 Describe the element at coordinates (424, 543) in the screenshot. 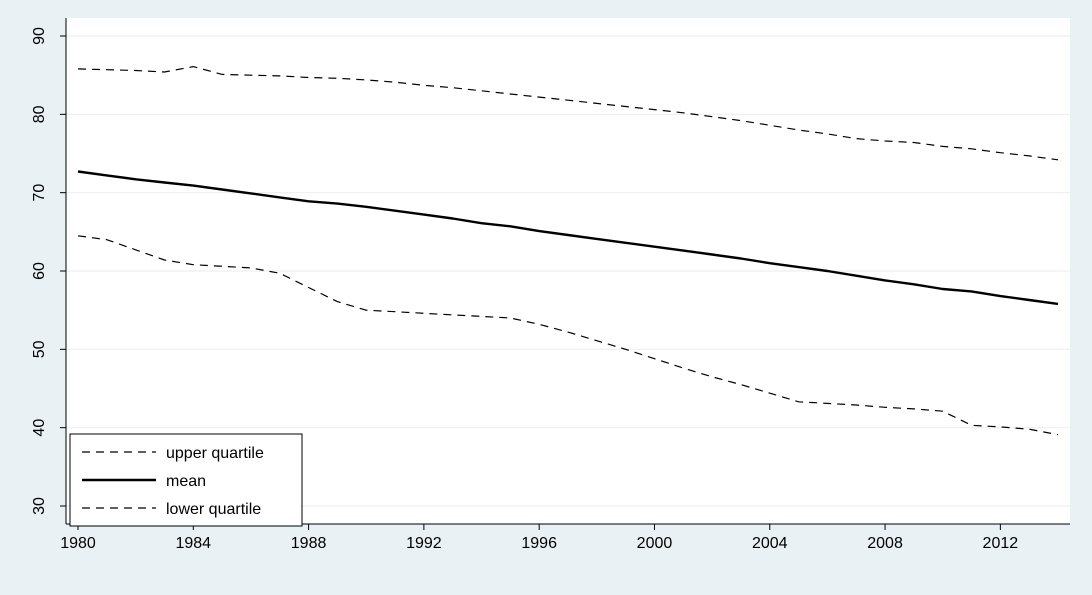

I see `x-tick-label: 1992` at that location.